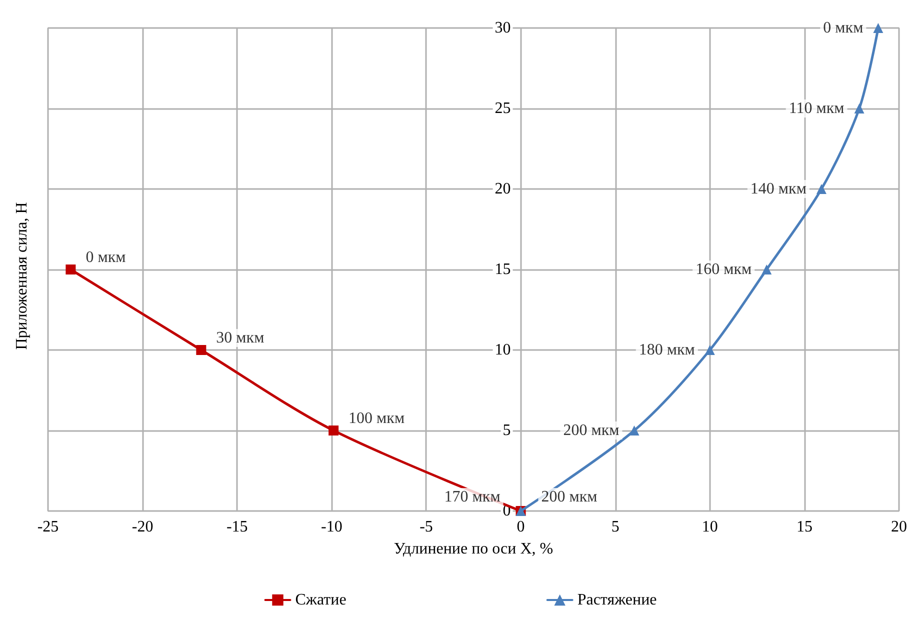  Describe the element at coordinates (710, 527) in the screenshot. I see `x-tick-label: 10` at that location.